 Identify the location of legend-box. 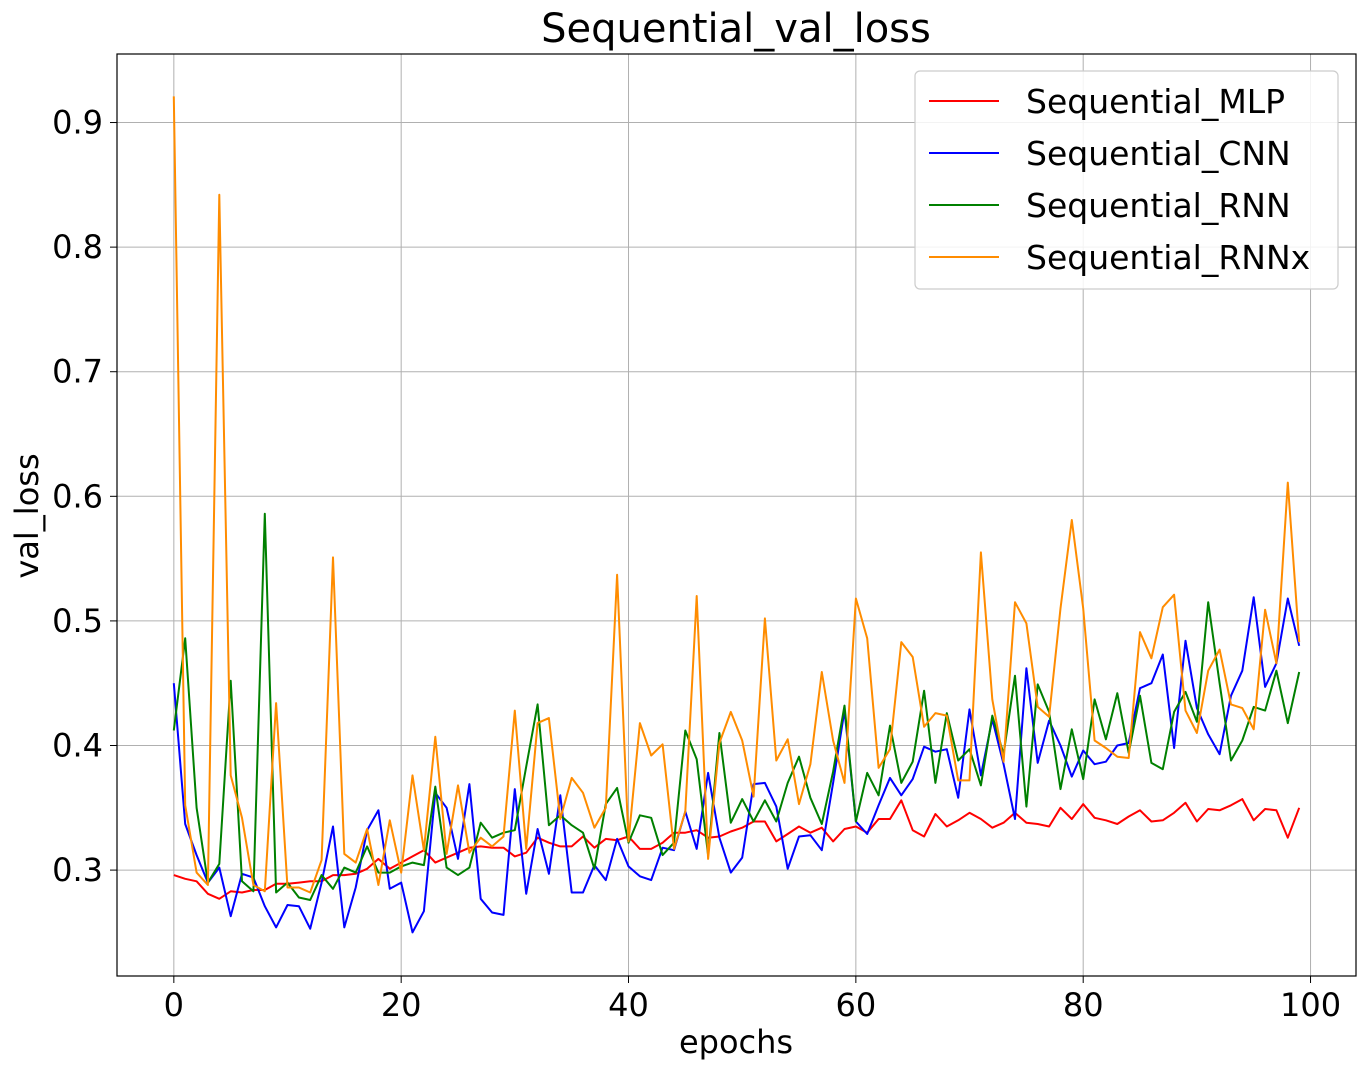
(1126, 180).